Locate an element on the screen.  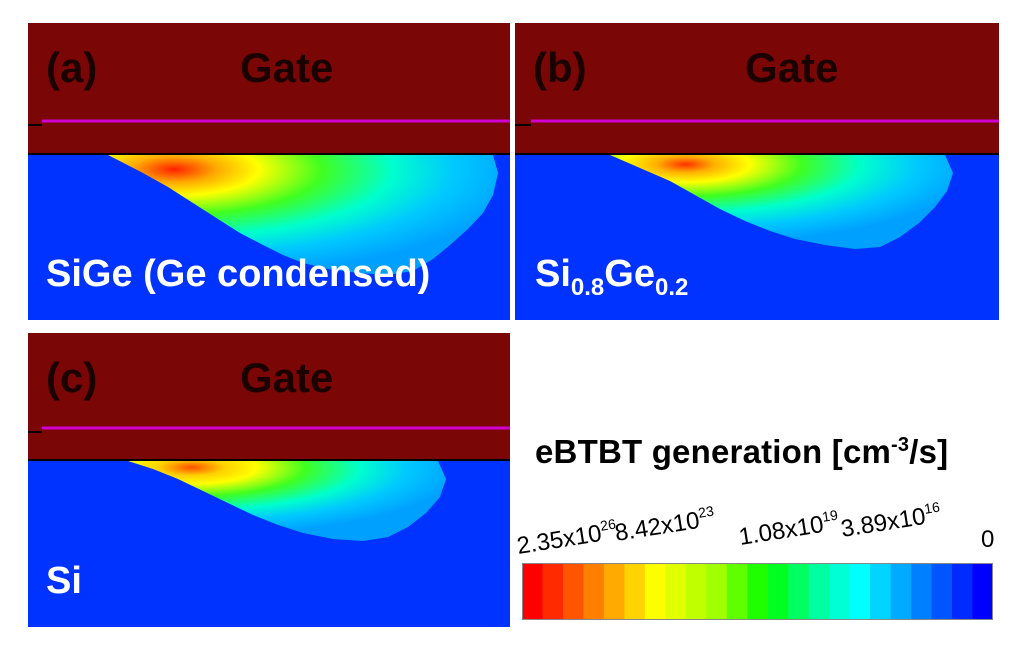
material-label: Si0.8Ge0.2 is located at coordinates (612, 277).